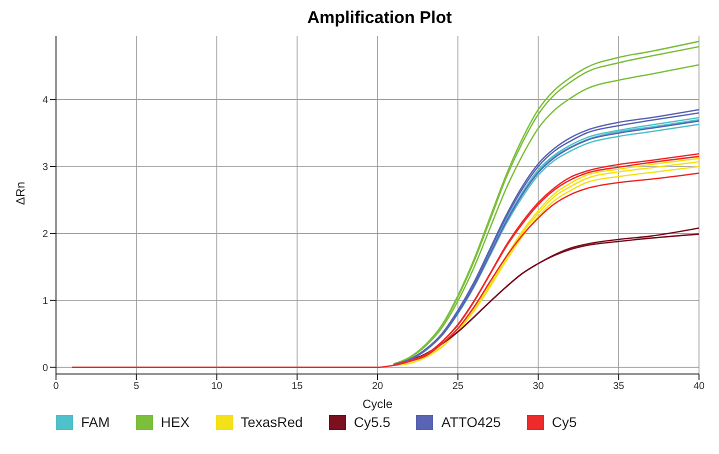  Describe the element at coordinates (379, 18) in the screenshot. I see `chart-title: Amplification Plot` at that location.